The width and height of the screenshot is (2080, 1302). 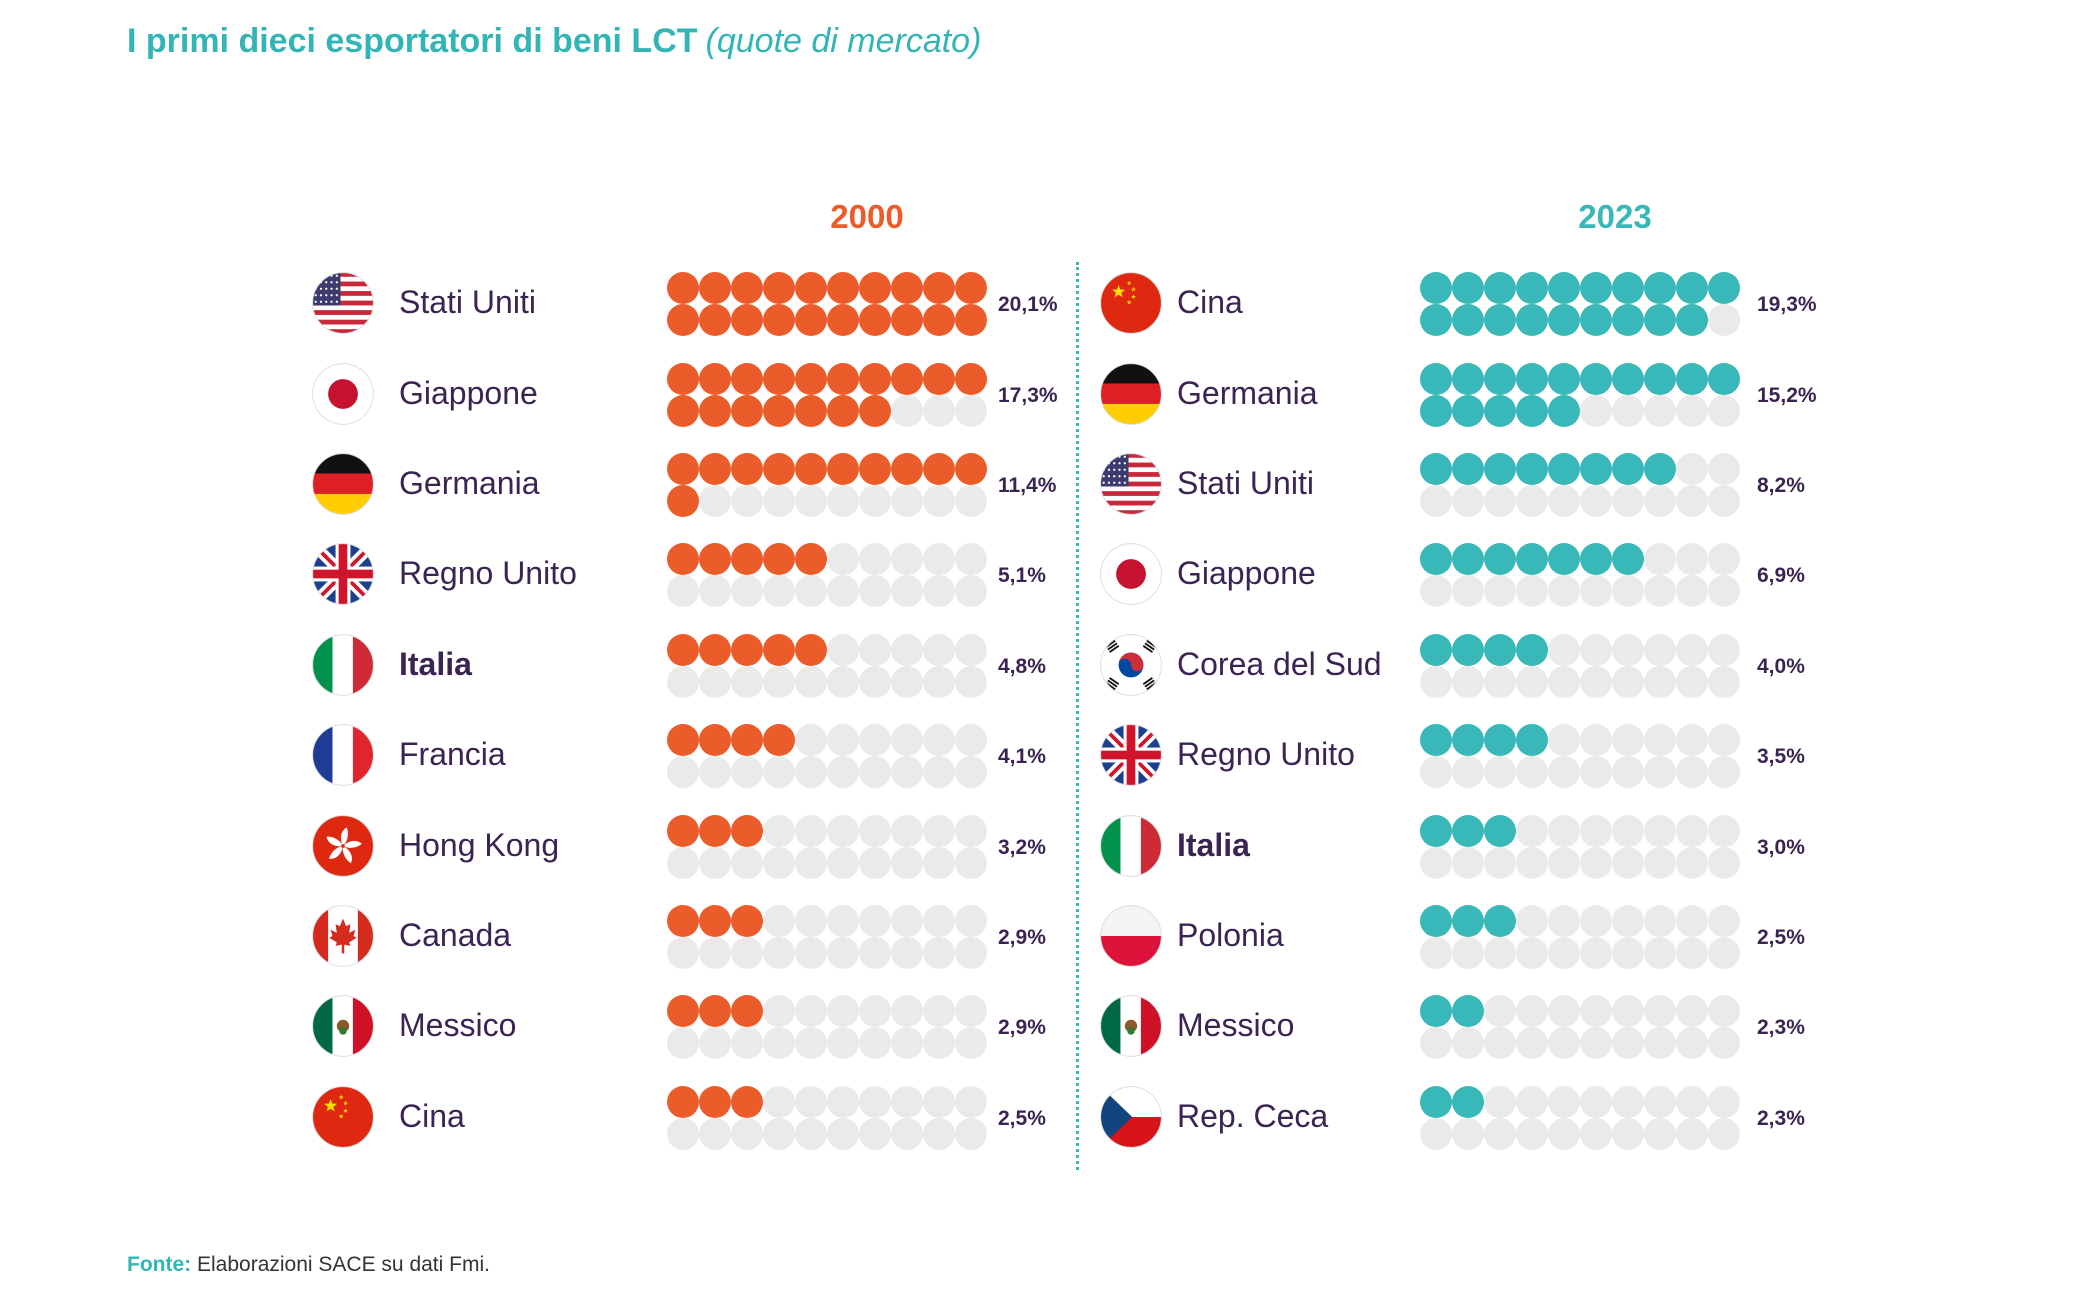 I want to click on flag-cn-icon, so click(x=343, y=1117).